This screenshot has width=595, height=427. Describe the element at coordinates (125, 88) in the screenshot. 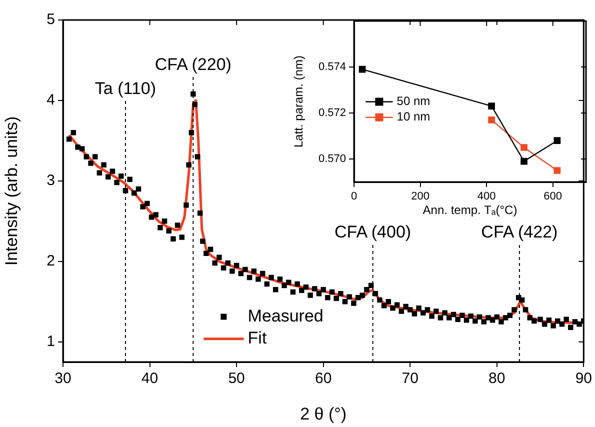

I see `annotation: Ta (110)` at that location.